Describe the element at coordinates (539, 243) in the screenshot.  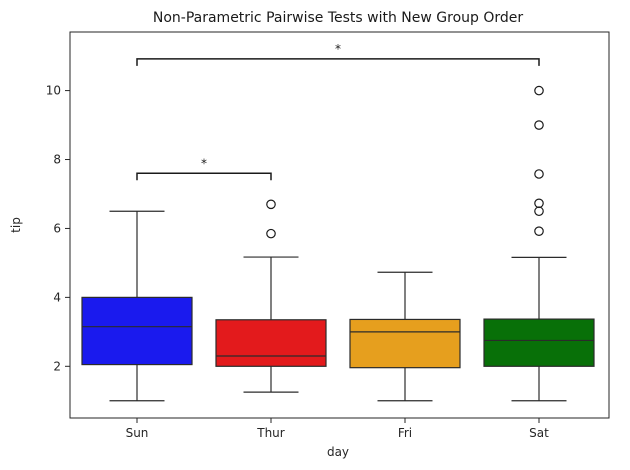
I see `box-group-sat` at that location.